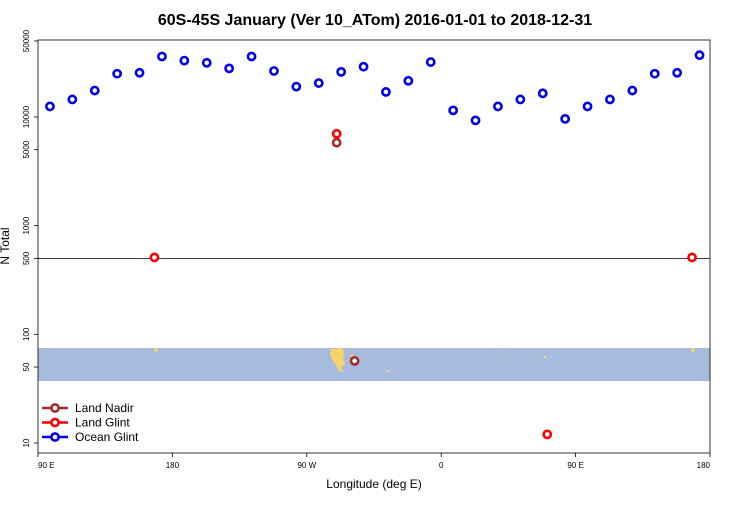 The image size is (750, 505). Describe the element at coordinates (26, 258) in the screenshot. I see `y-tick-label: 500` at that location.